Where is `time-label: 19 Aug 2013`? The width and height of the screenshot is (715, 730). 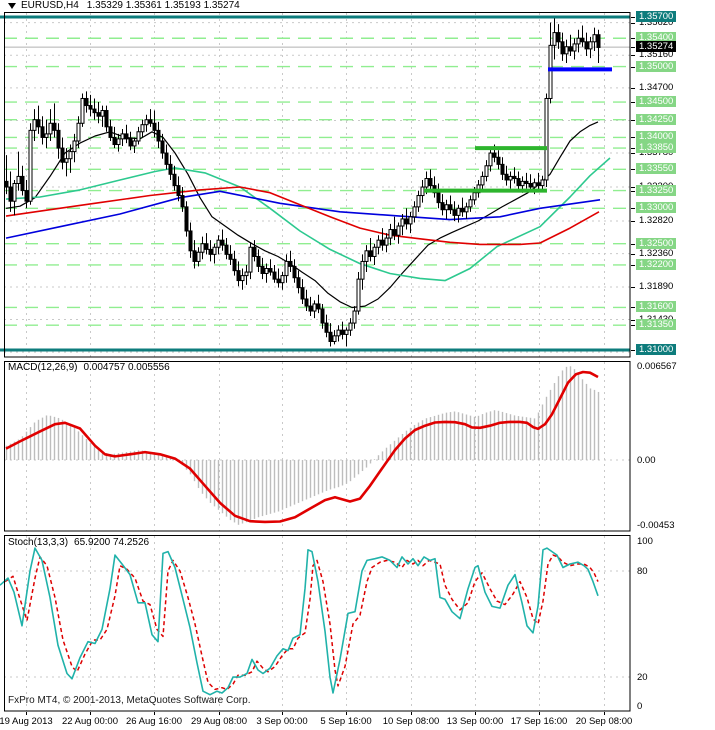
time-label: 19 Aug 2013 is located at coordinates (26, 721).